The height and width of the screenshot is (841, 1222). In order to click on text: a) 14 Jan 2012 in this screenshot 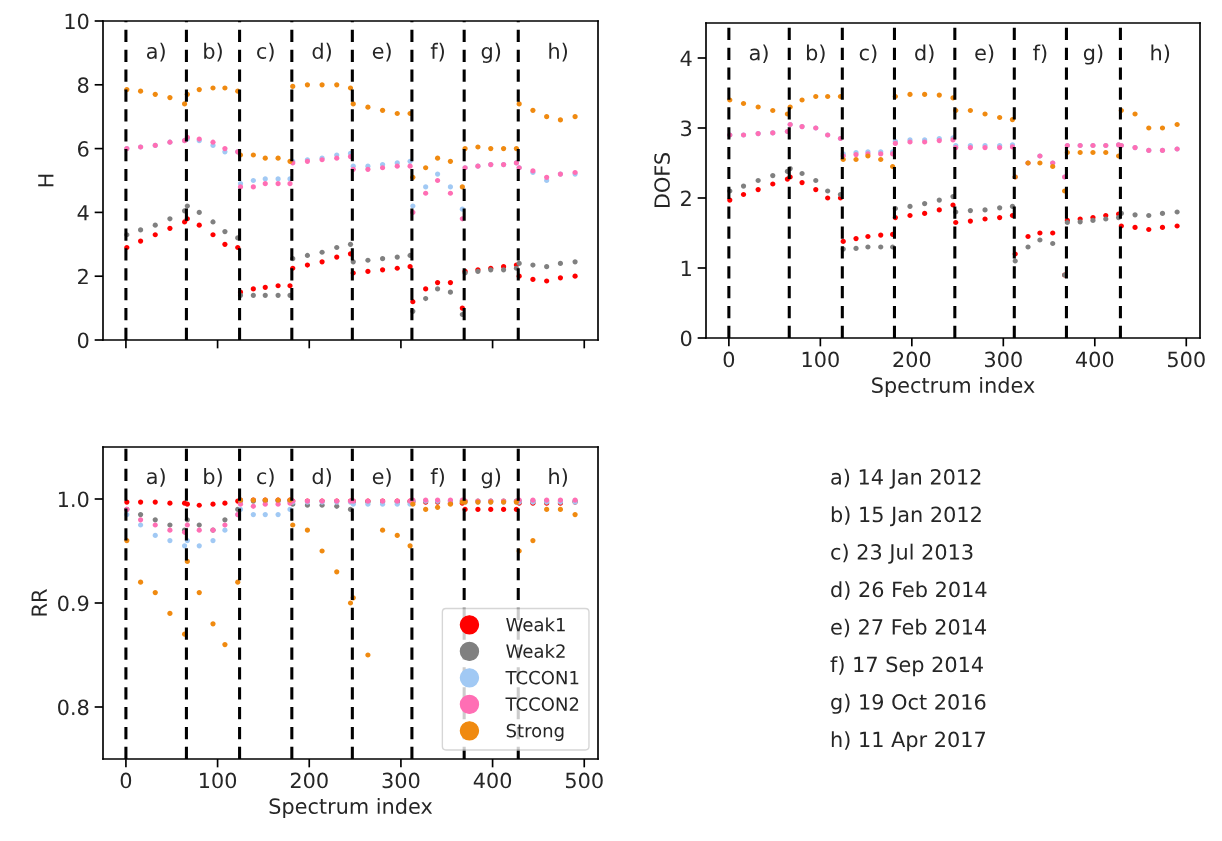, I will do `click(906, 478)`.